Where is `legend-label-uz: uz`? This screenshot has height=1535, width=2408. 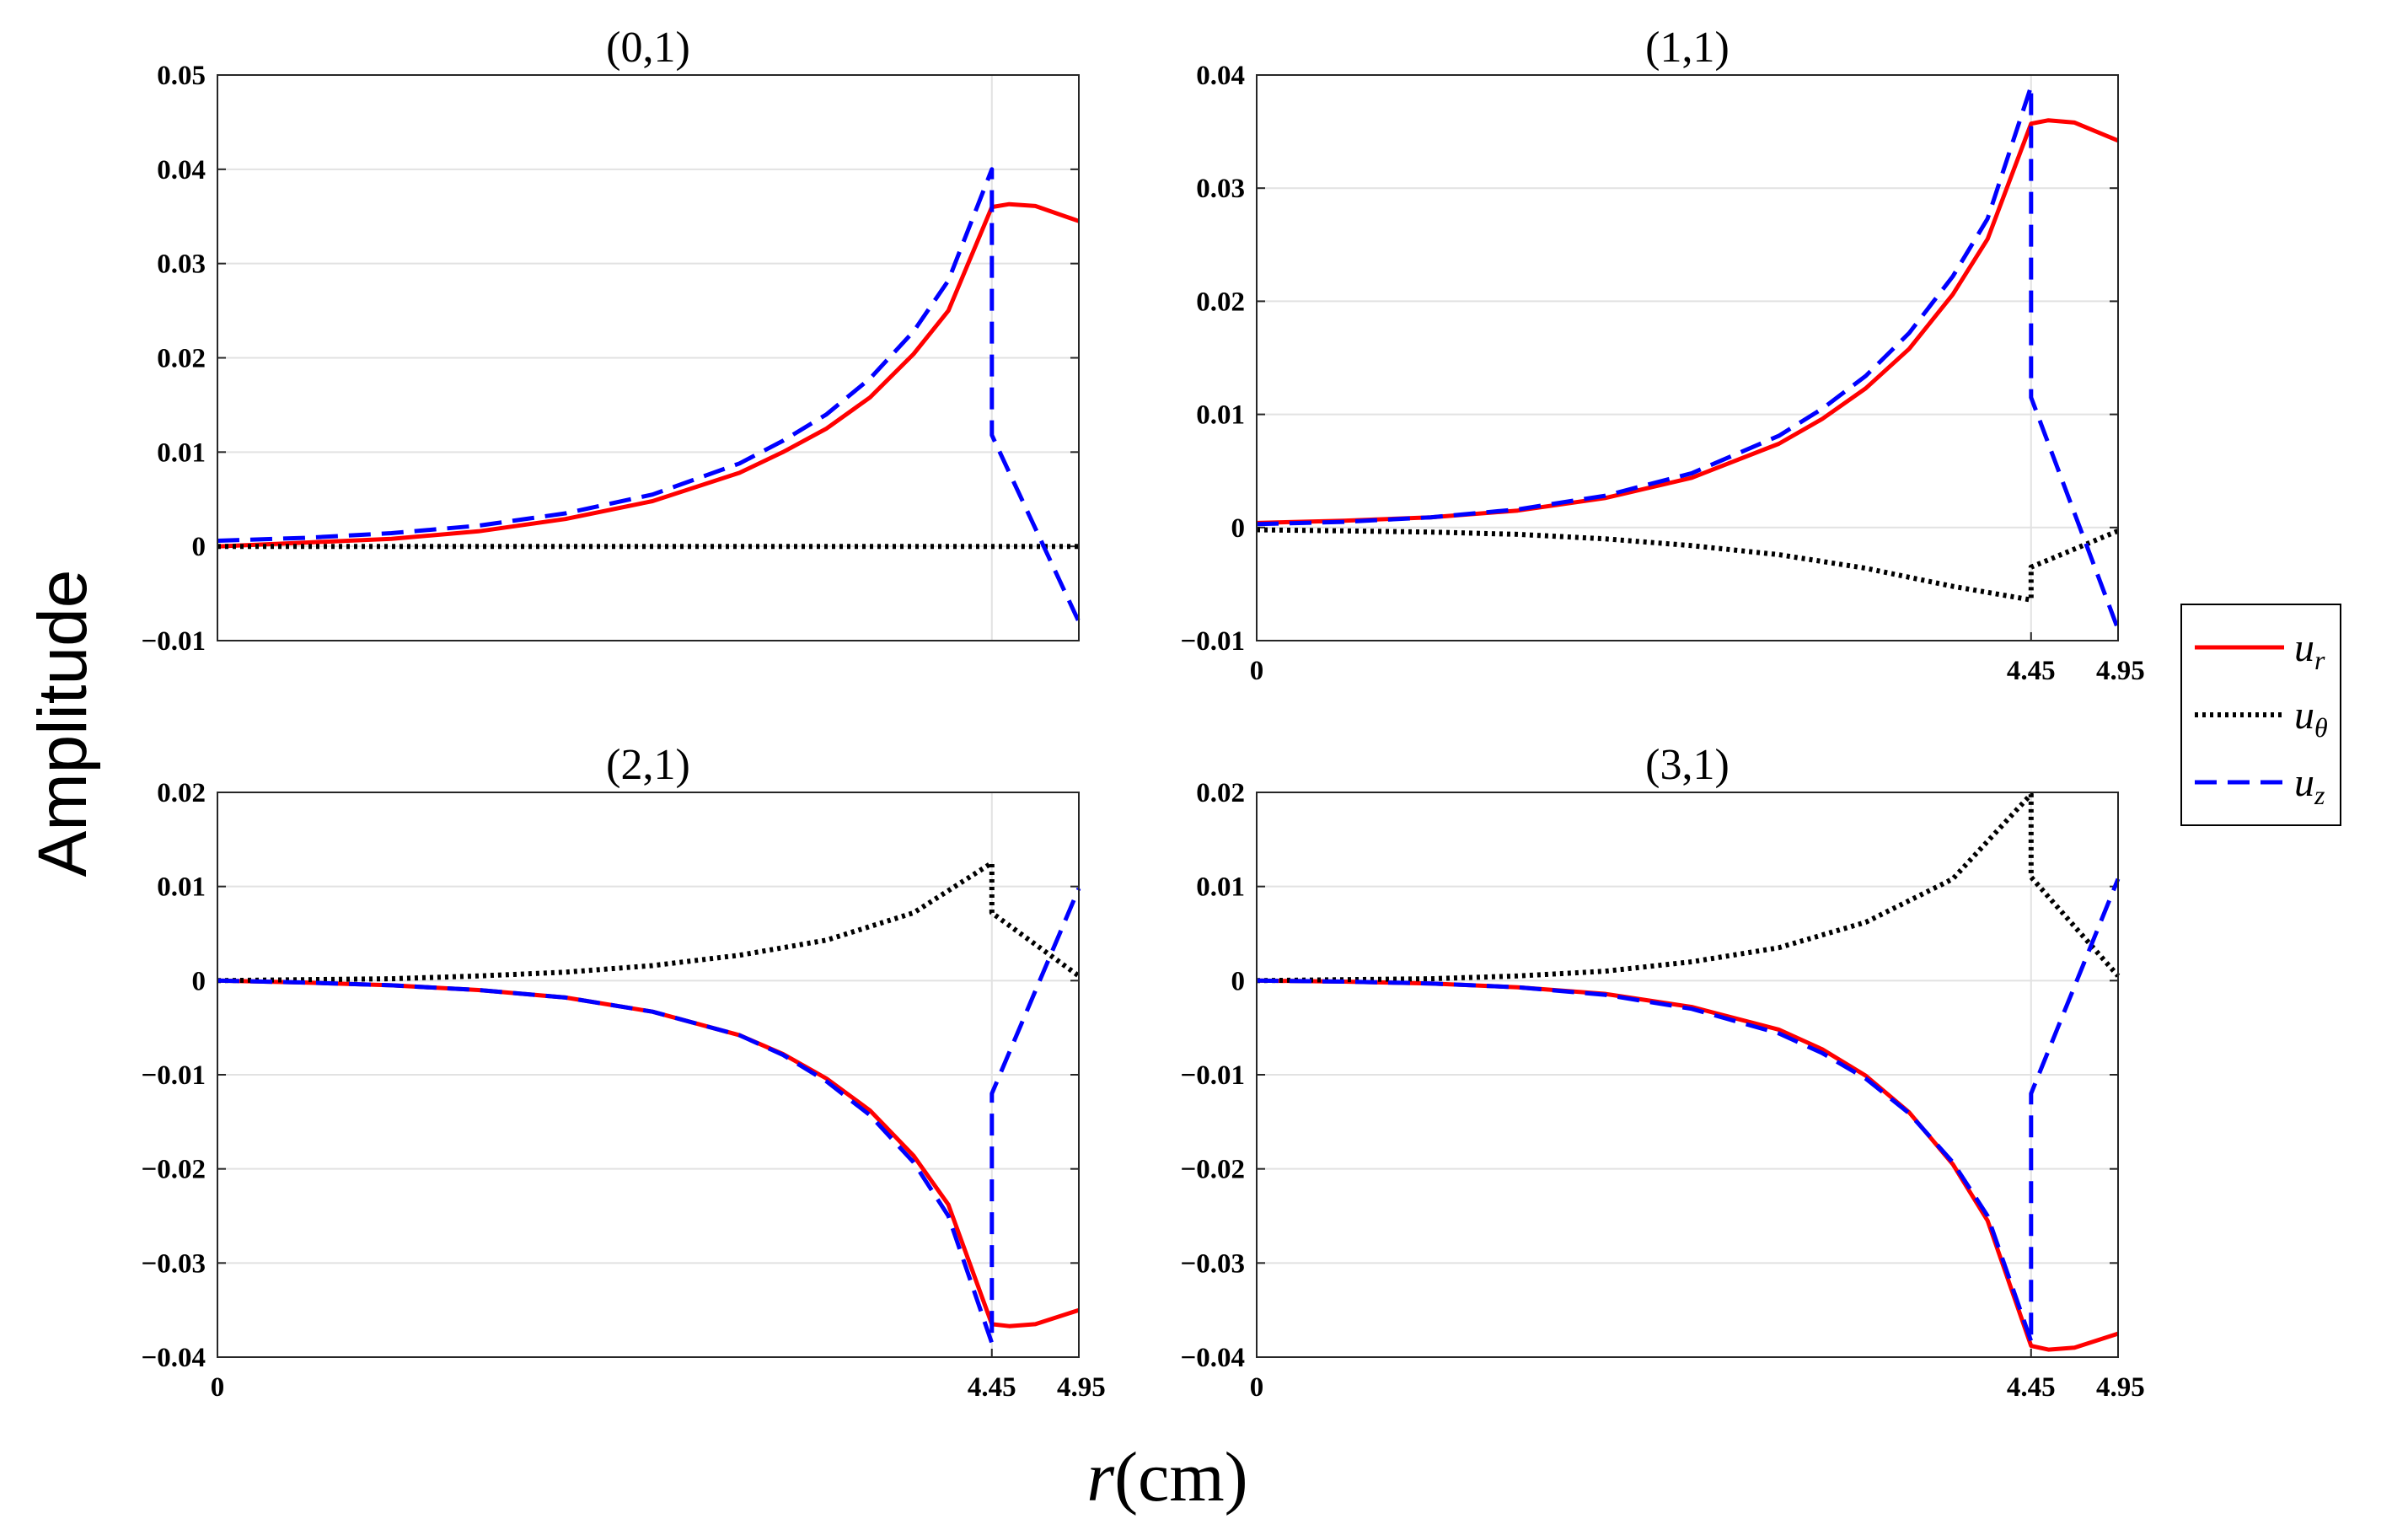
legend-label-uz: uz is located at coordinates (2310, 785).